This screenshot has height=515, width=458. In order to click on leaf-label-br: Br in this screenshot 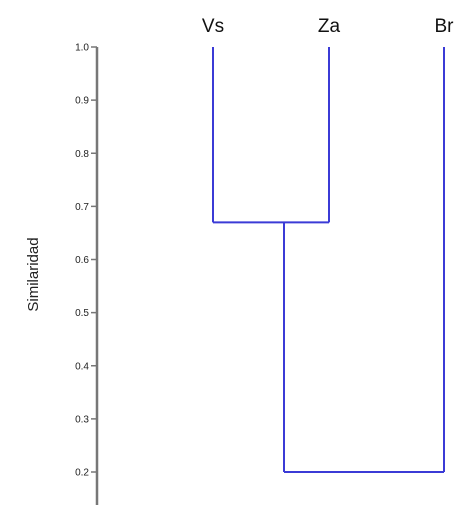, I will do `click(445, 26)`.